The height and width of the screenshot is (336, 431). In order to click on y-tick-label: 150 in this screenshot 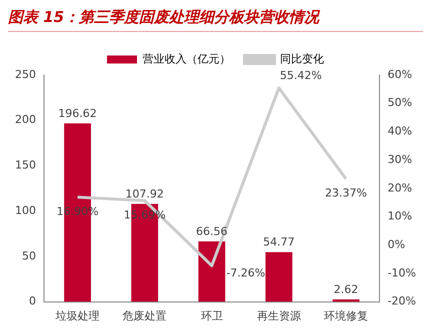, I will do `click(25, 165)`.